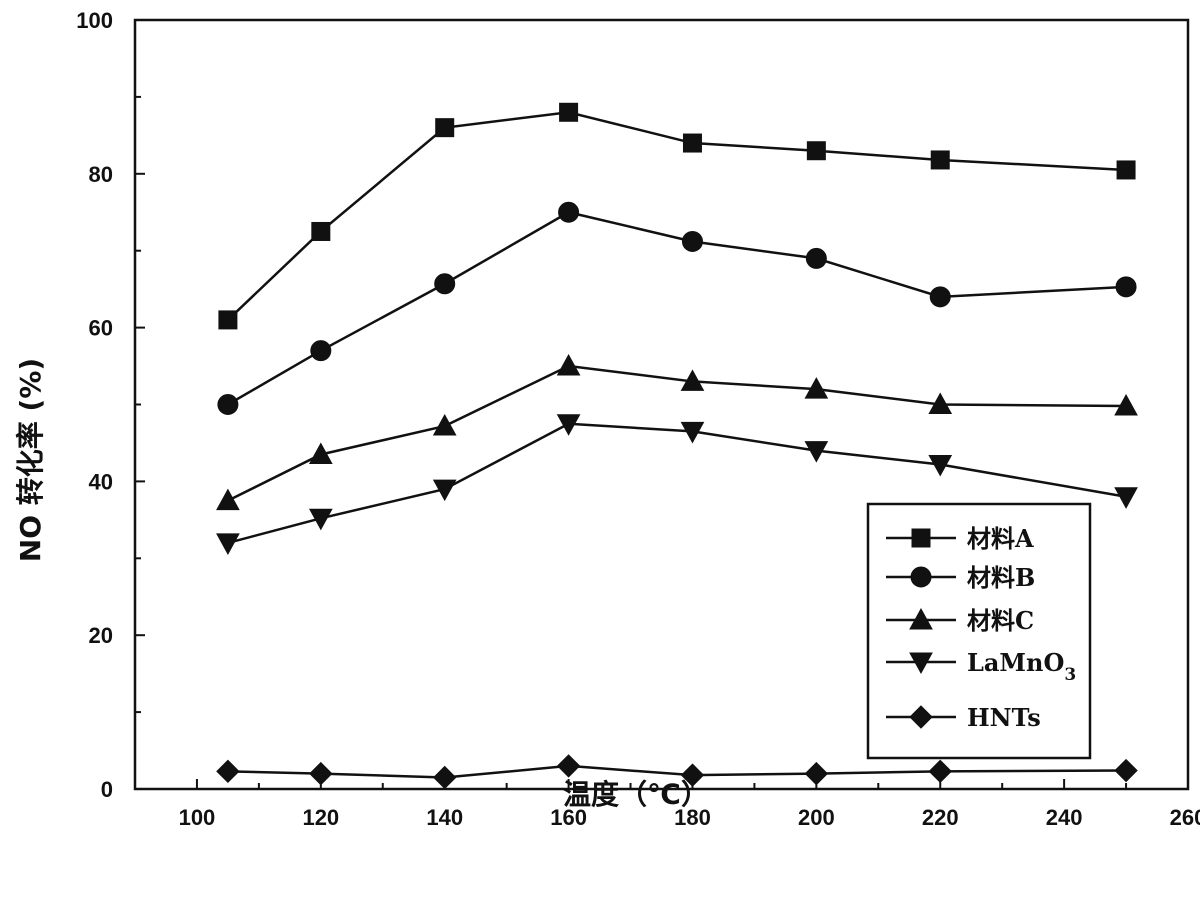  I want to click on legend-item: 材料A, so click(960, 538).